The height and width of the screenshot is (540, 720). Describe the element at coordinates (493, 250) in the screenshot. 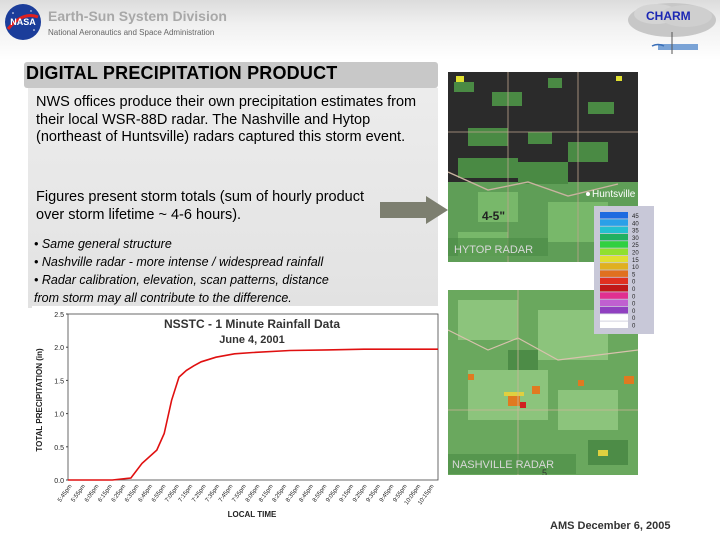

I see `hytop-radar-label: HYTOP RADAR` at that location.